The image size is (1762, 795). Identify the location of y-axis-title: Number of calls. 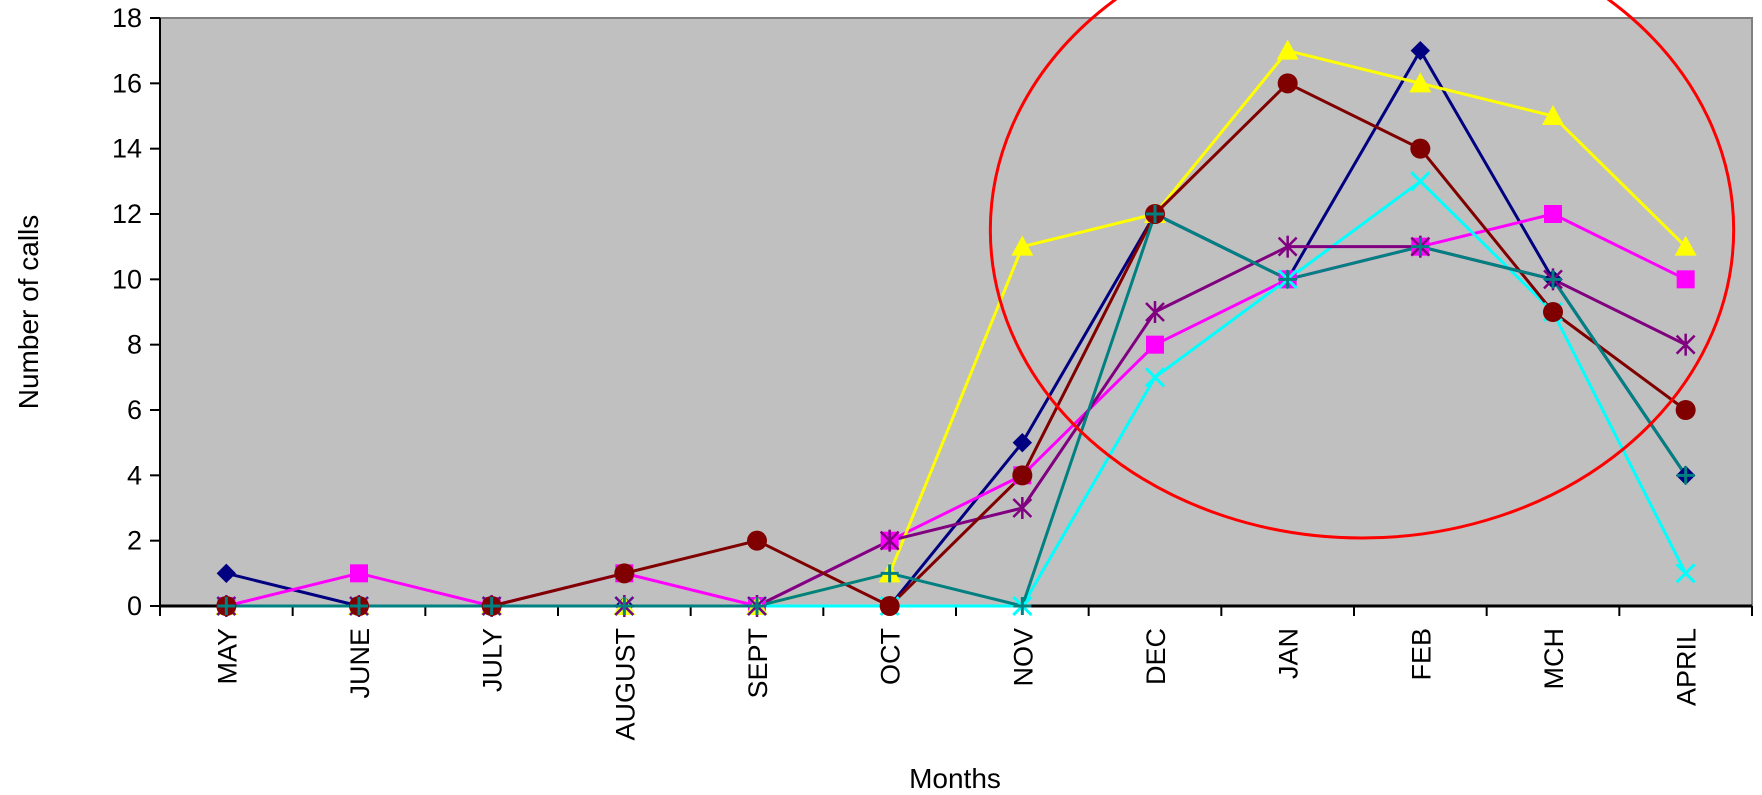
(28, 312).